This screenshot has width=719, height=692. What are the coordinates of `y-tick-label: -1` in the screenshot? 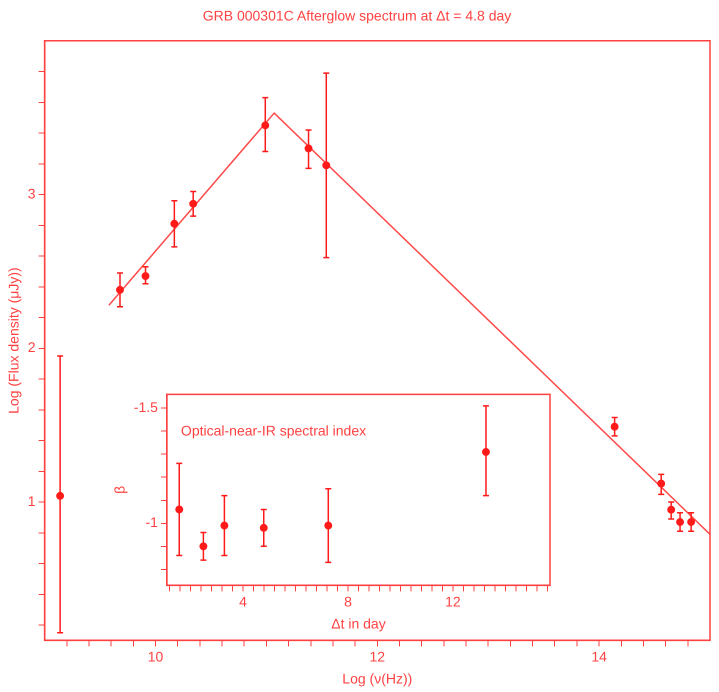 It's located at (151, 522).